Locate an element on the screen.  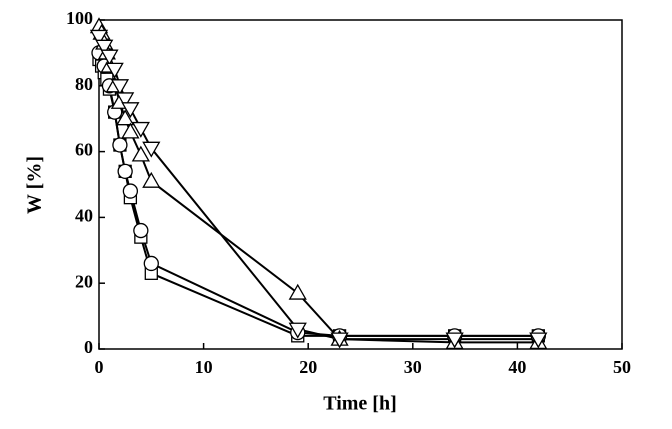
y-tick-label: 40 is located at coordinates (84, 216).